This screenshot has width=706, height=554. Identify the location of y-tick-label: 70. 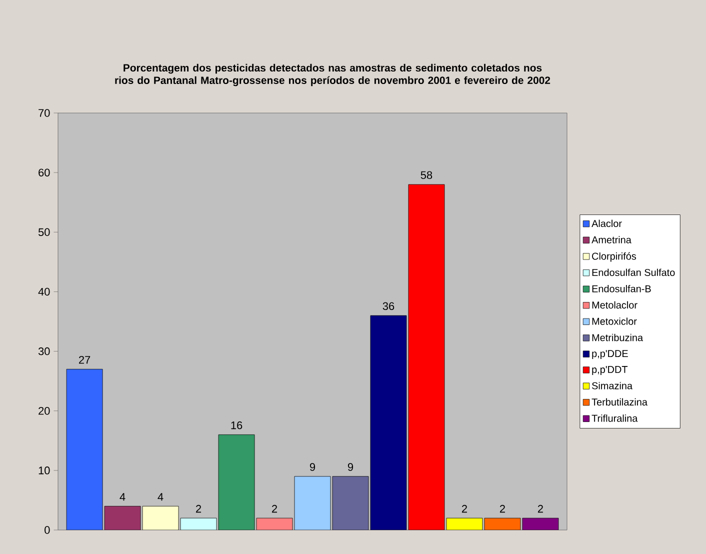
(44, 113).